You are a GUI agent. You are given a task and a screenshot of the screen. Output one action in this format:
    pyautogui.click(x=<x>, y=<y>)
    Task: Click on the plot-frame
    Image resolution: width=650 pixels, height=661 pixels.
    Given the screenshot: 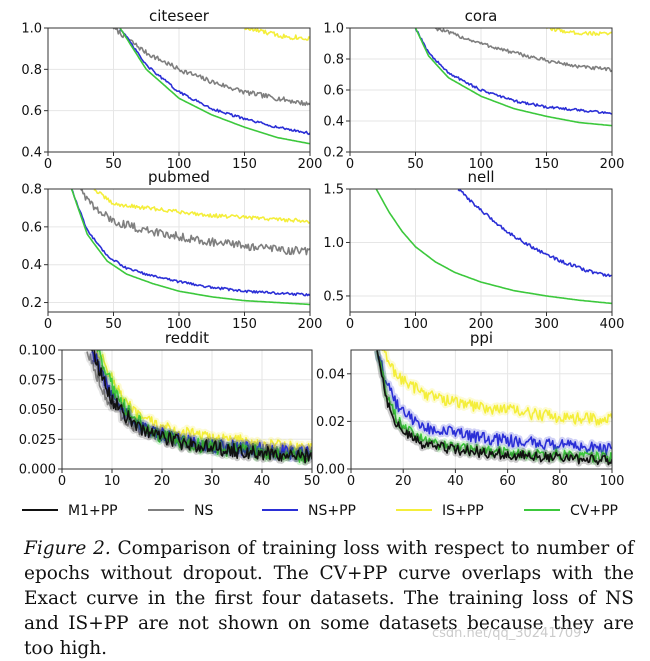 What is the action you would take?
    pyautogui.click(x=481, y=409)
    